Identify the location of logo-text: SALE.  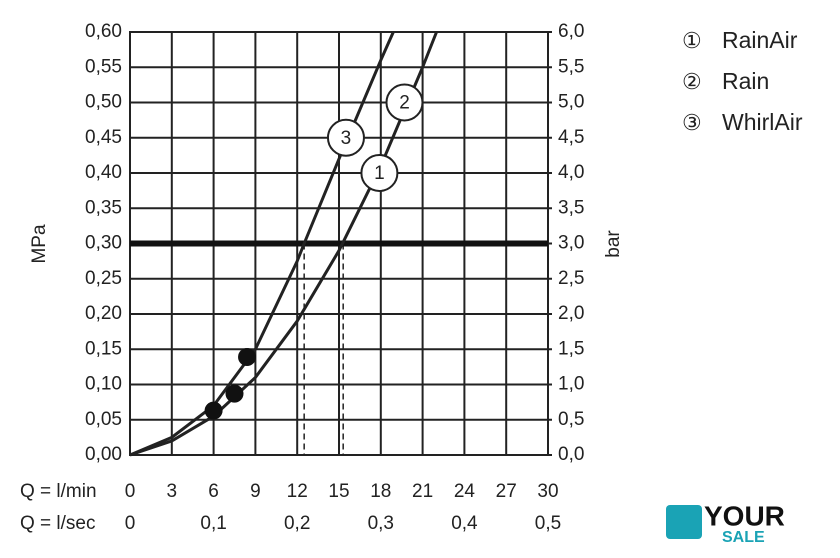
(743, 537).